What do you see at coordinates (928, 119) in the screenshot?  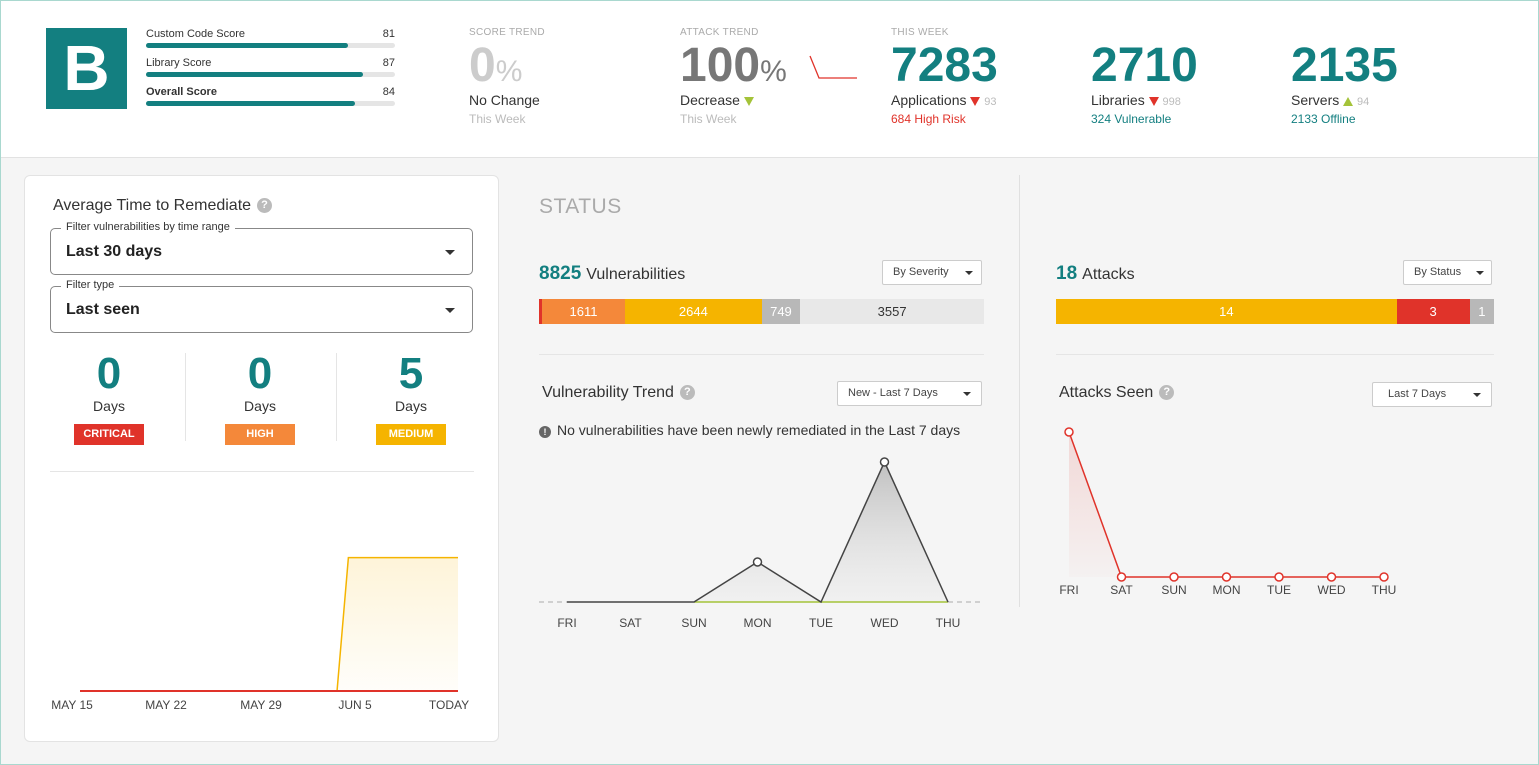 I see `applications-high-risk: 684 High Risk` at bounding box center [928, 119].